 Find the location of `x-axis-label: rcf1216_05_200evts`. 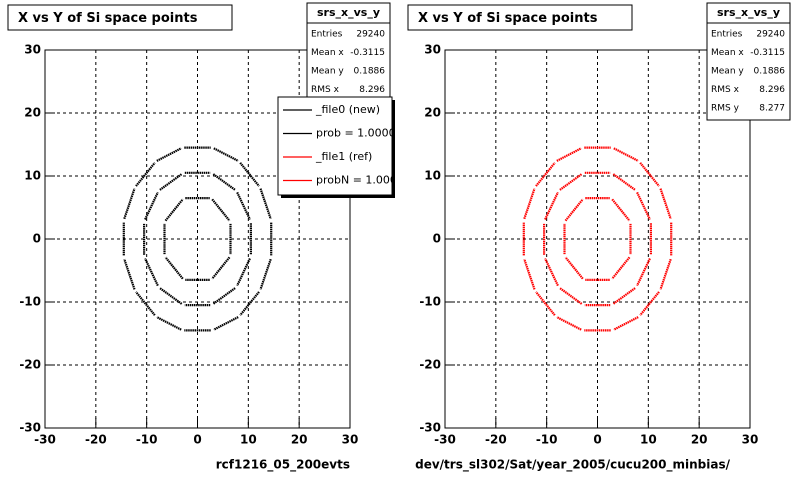

x-axis-label: rcf1216_05_200evts is located at coordinates (283, 465).